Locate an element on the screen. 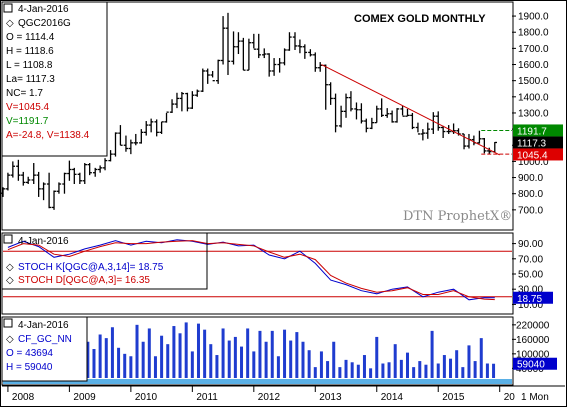 The width and height of the screenshot is (567, 407). volume-info-line: ◇ CF_GC_NN is located at coordinates (39, 339).